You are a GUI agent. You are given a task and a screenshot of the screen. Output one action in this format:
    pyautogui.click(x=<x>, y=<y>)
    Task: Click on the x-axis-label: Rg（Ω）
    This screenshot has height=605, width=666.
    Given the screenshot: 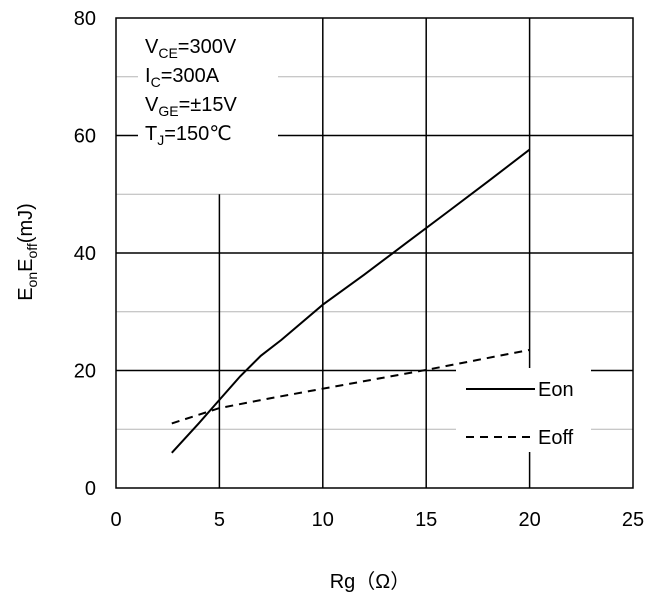 What is the action you would take?
    pyautogui.click(x=370, y=581)
    